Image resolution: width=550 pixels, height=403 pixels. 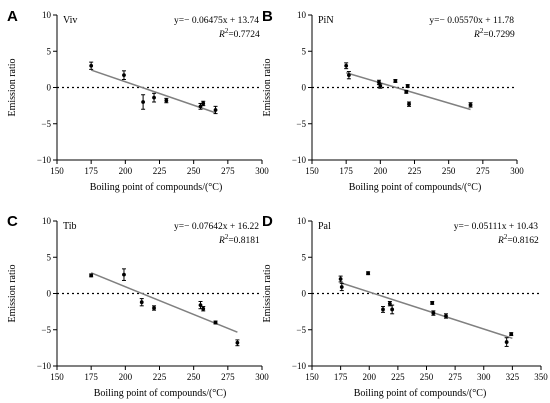 I want to click on series-label: Tib, so click(x=70, y=226).